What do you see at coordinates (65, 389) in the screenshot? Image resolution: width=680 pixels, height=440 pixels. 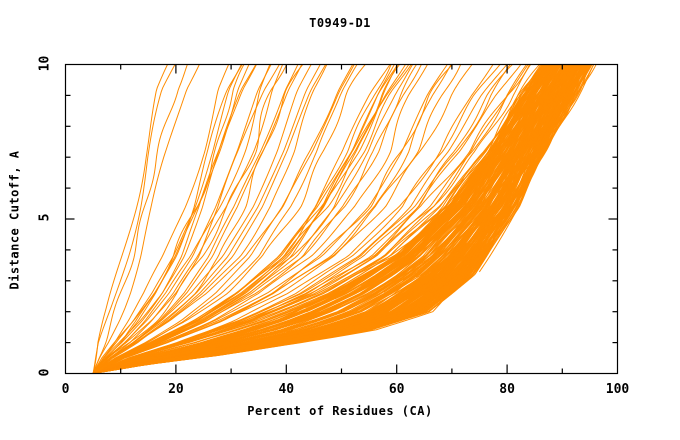 I see `x-tick-label: 0` at bounding box center [65, 389].